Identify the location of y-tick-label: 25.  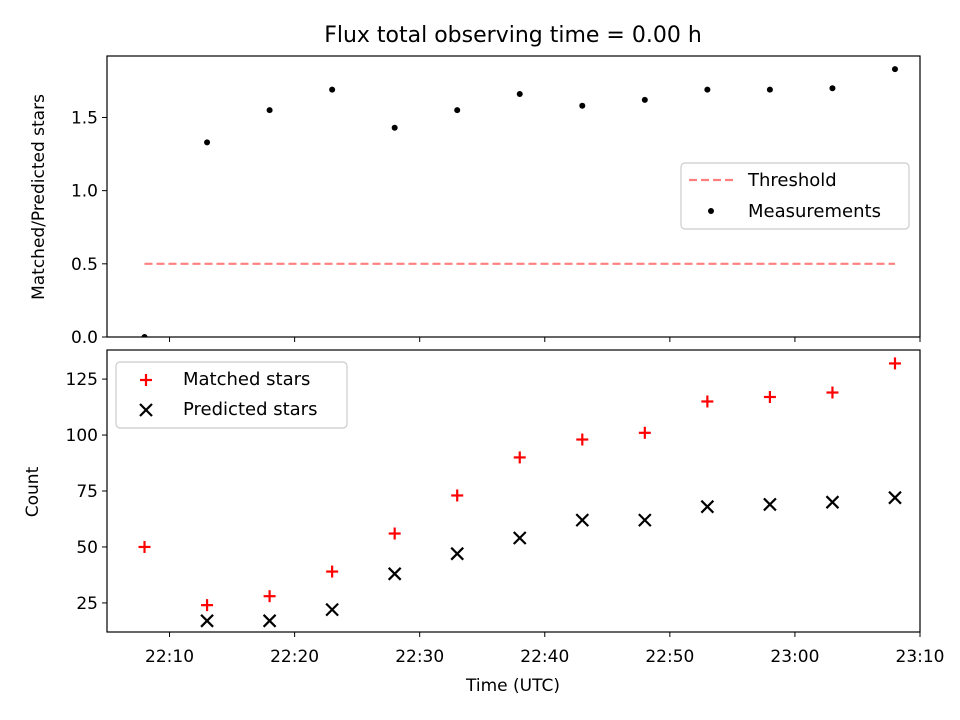
(87, 604).